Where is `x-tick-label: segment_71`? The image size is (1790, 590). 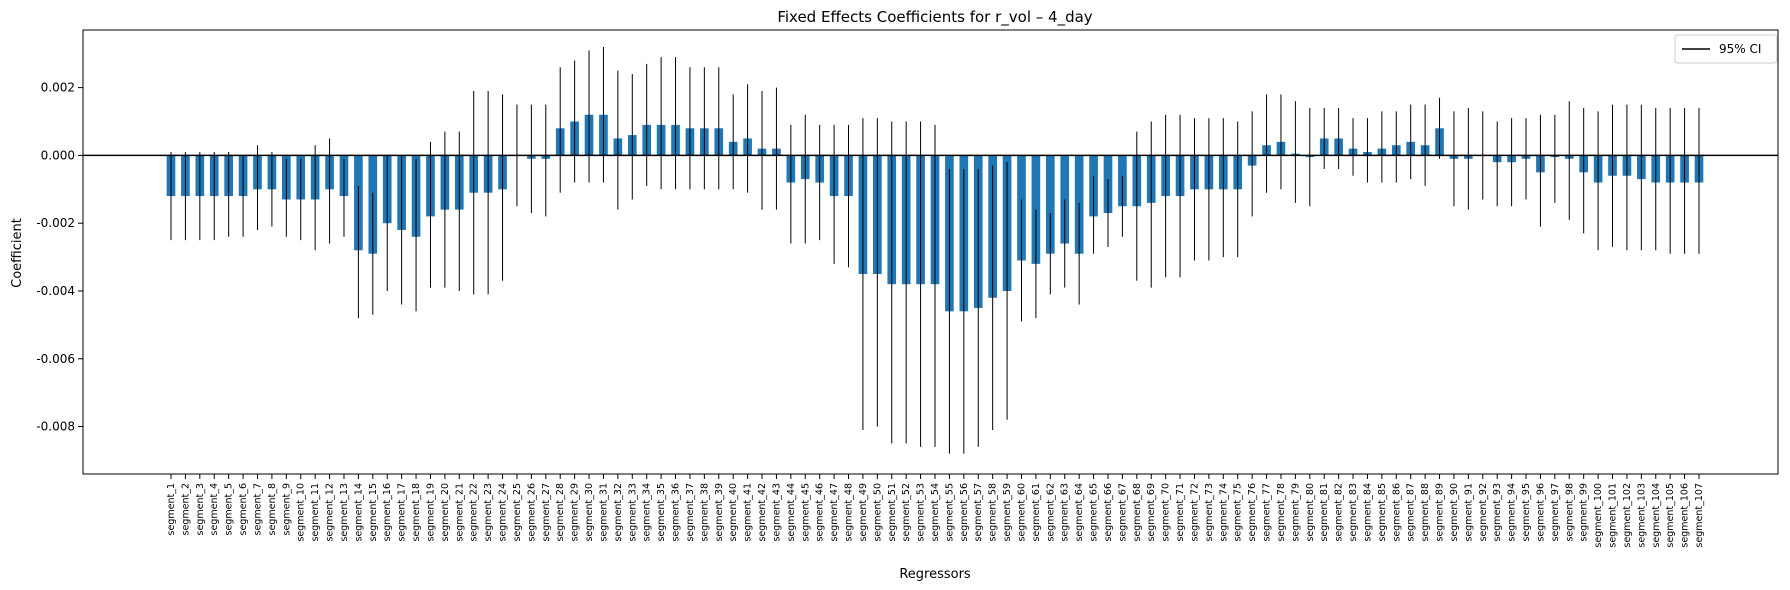 x-tick-label: segment_71 is located at coordinates (1180, 512).